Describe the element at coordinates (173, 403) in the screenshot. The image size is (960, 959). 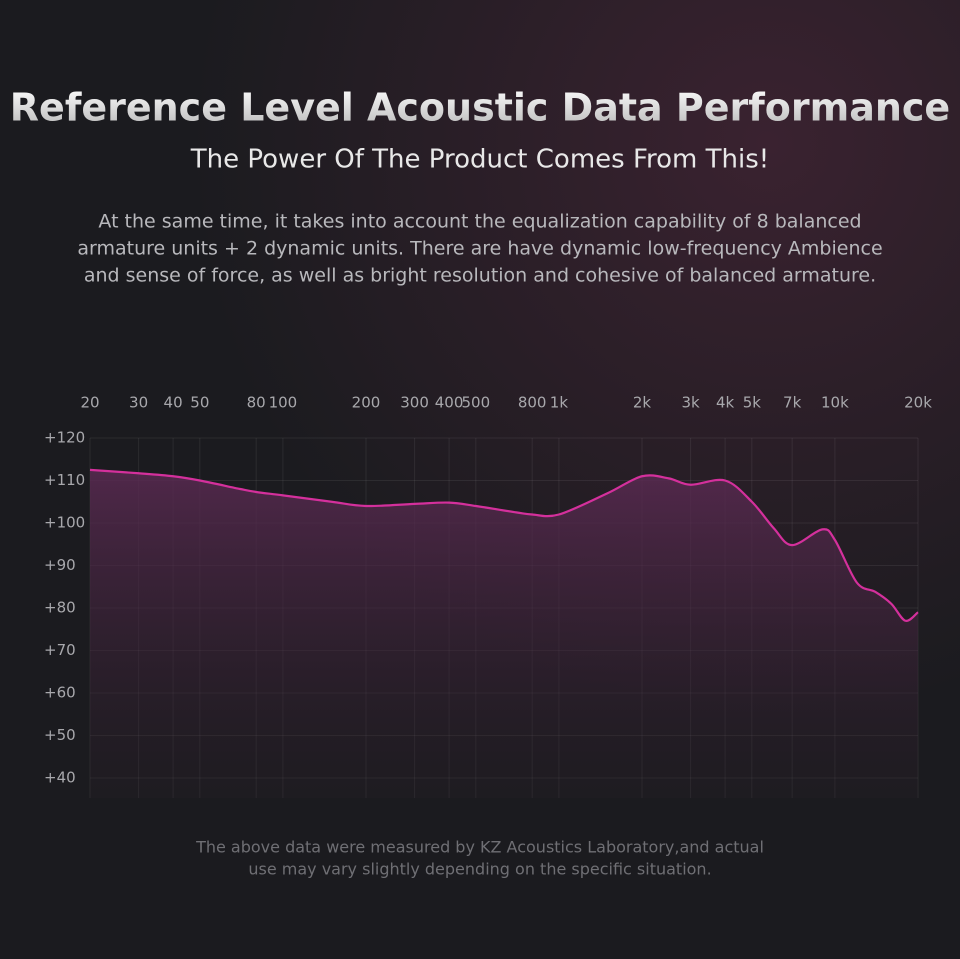
I see `x-tick-label: 40` at that location.